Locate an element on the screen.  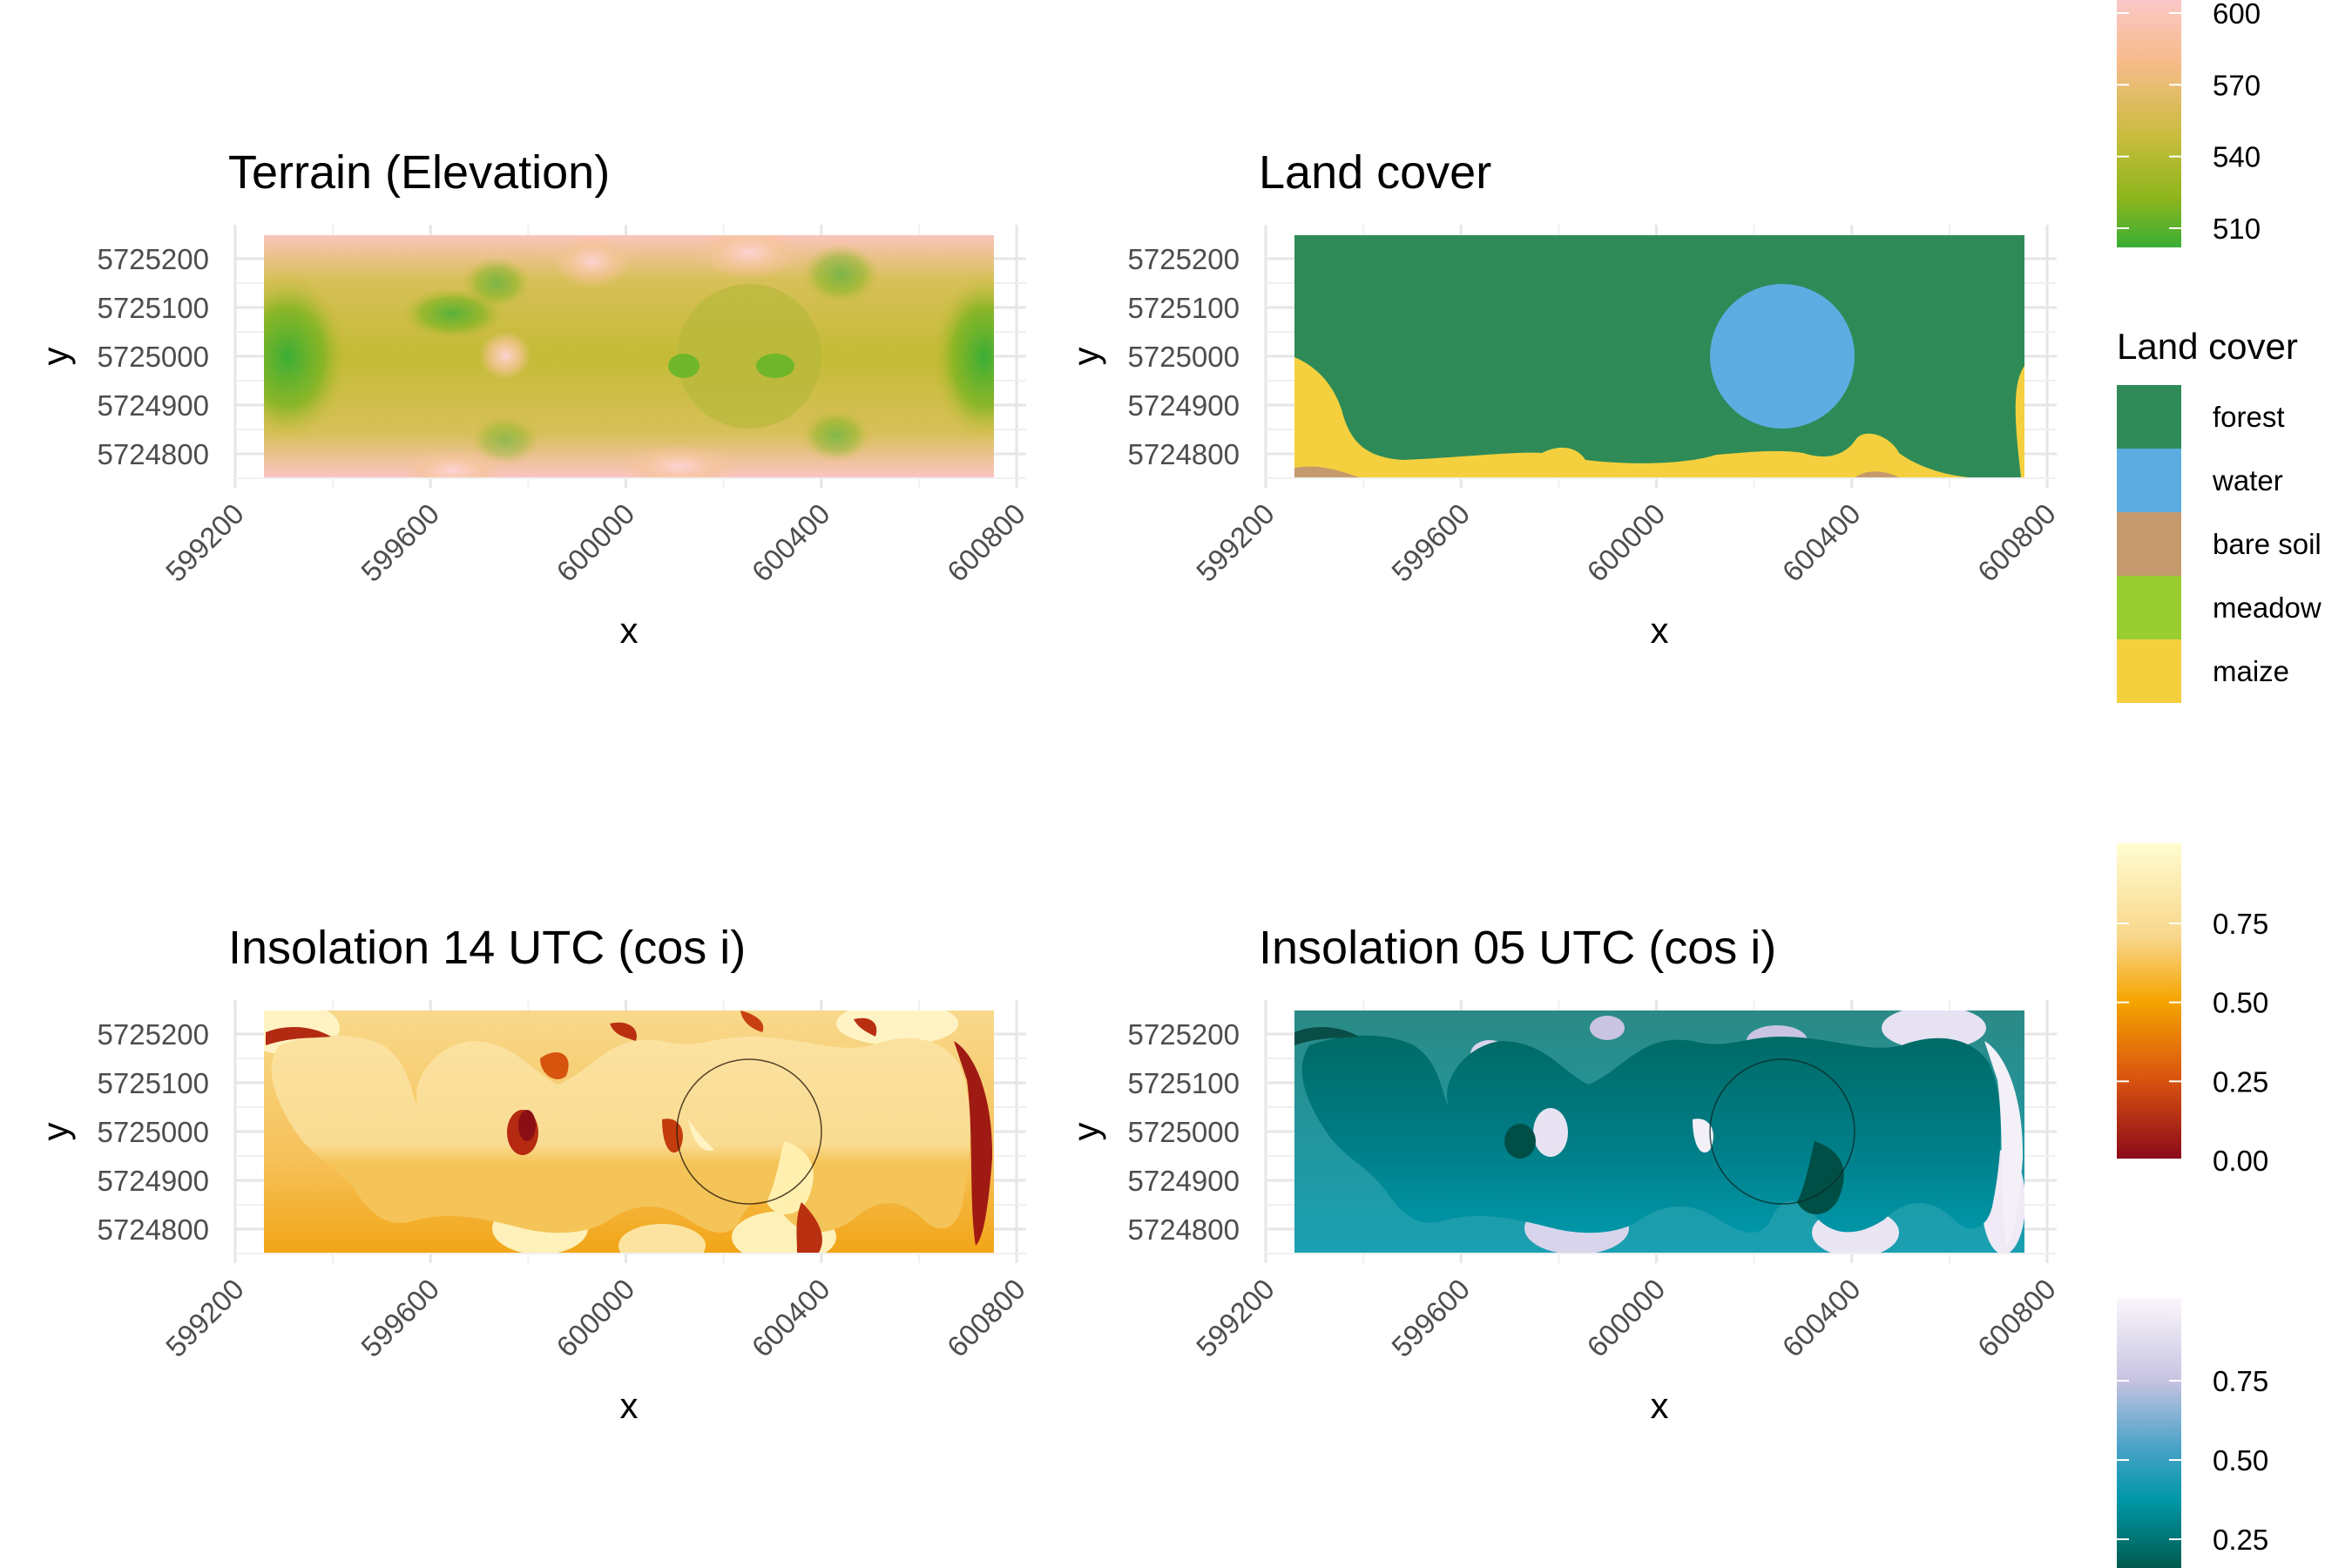
legend-label: meadow is located at coordinates (2268, 608).